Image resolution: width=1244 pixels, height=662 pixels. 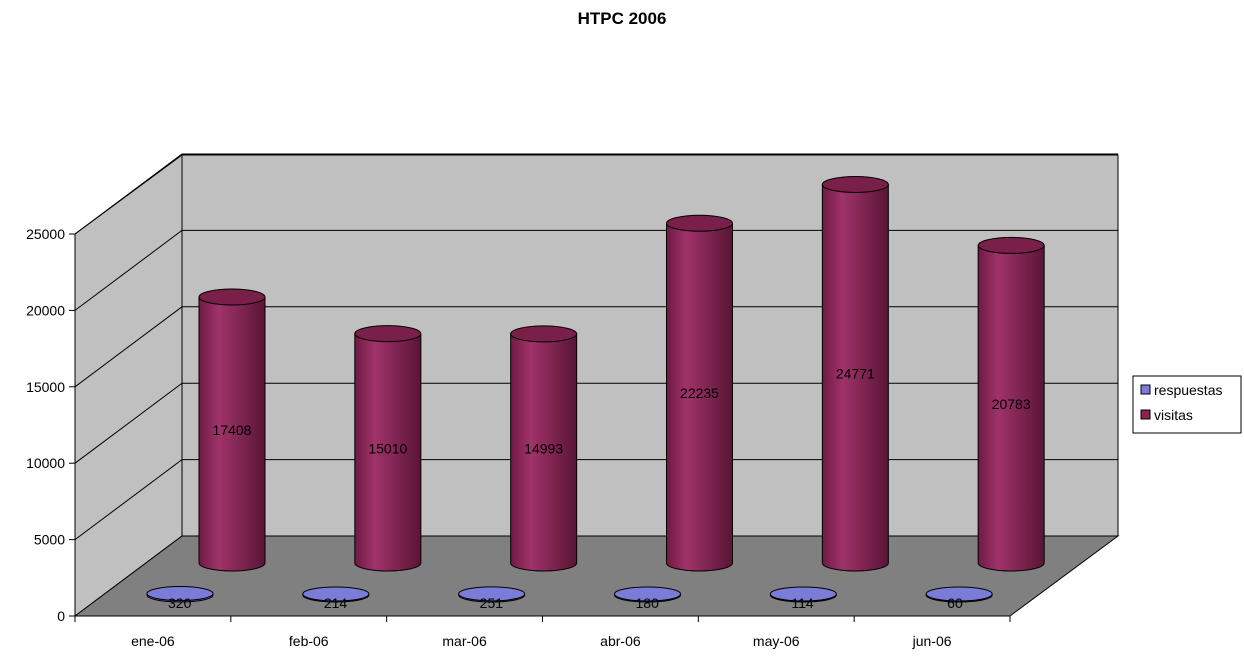 I want to click on y-tick-label: 25000, so click(x=45, y=234).